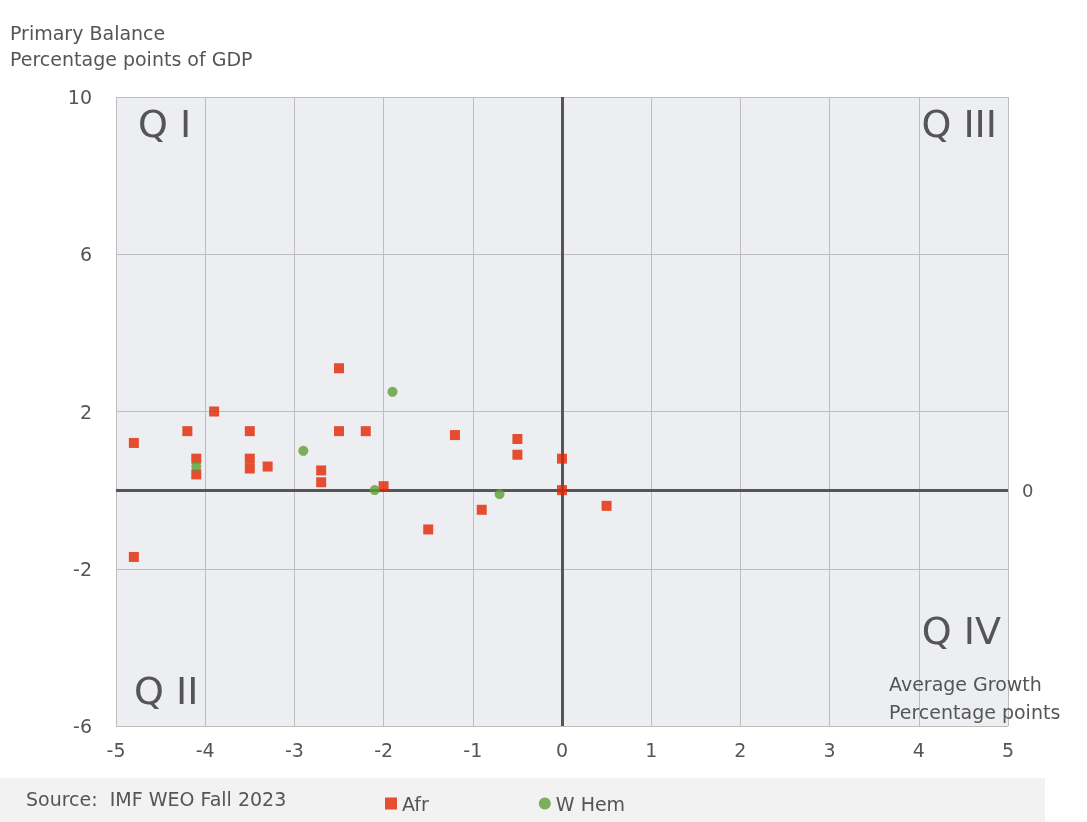  What do you see at coordinates (473, 749) in the screenshot?
I see `x-tick-label: -1` at bounding box center [473, 749].